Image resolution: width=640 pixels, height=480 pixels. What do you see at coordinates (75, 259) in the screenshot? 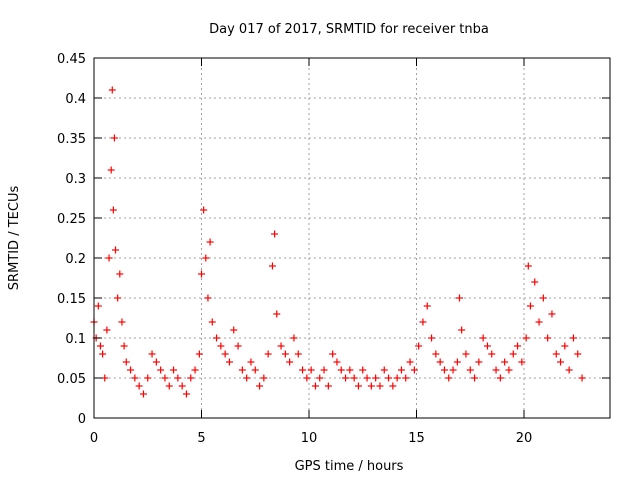
I see `y-tick-label: 0.2` at bounding box center [75, 259].